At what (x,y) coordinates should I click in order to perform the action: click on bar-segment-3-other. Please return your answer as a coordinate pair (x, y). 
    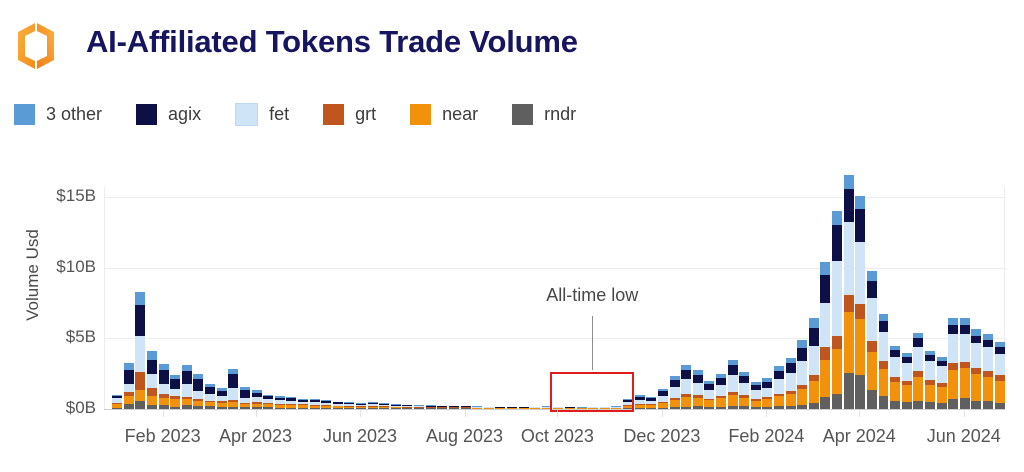
    Looking at the image, I should click on (221, 389).